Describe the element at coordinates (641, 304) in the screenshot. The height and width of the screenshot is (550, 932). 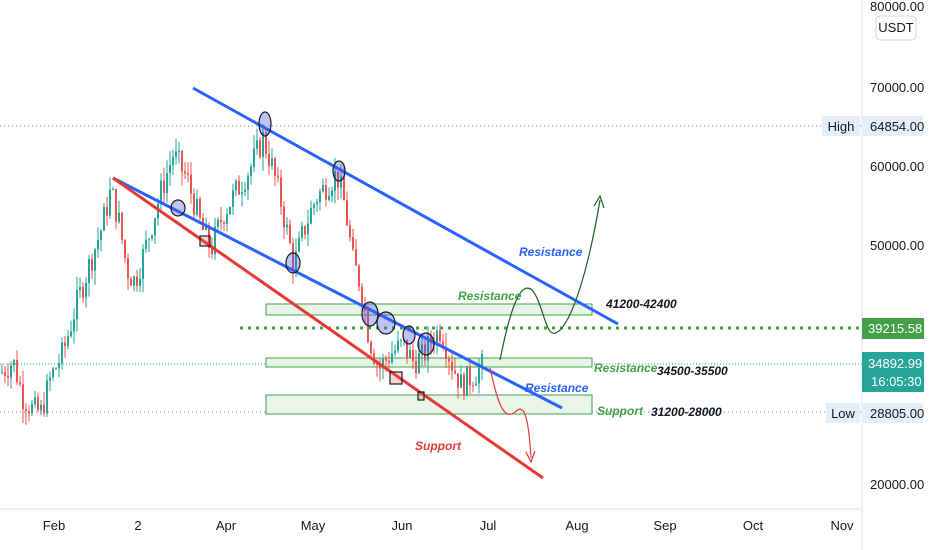
I see `annotation-zone-top-range: 41200-42400` at that location.